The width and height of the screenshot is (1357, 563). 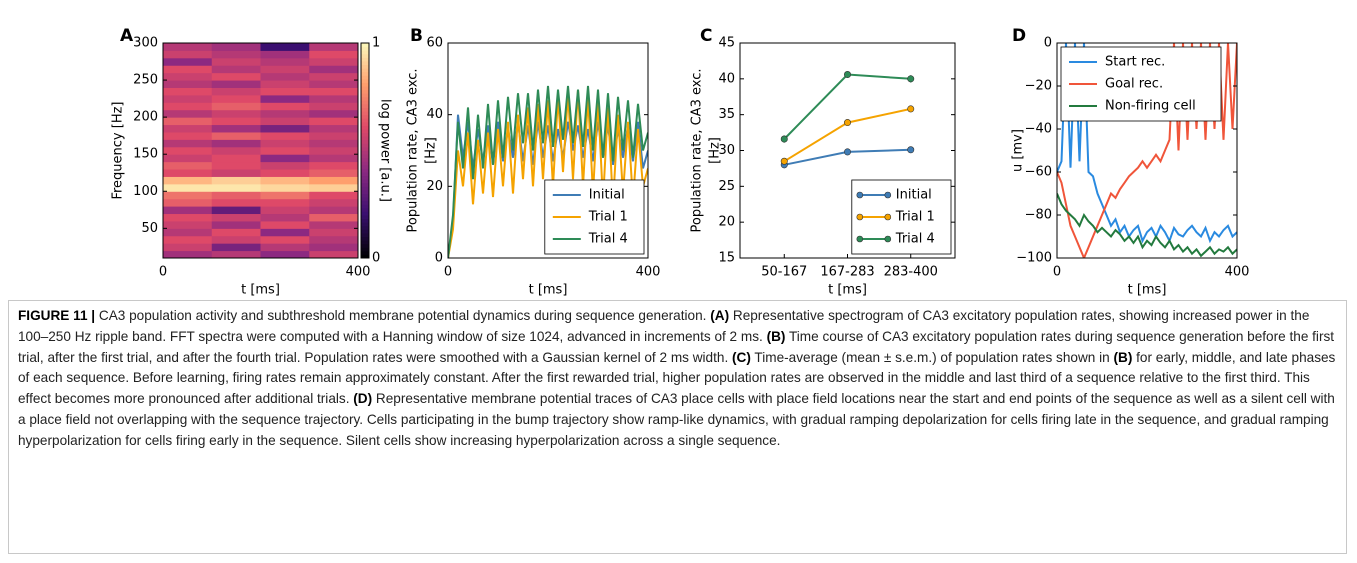 What do you see at coordinates (1048, 43) in the screenshot?
I see `y-tick-label: 0` at bounding box center [1048, 43].